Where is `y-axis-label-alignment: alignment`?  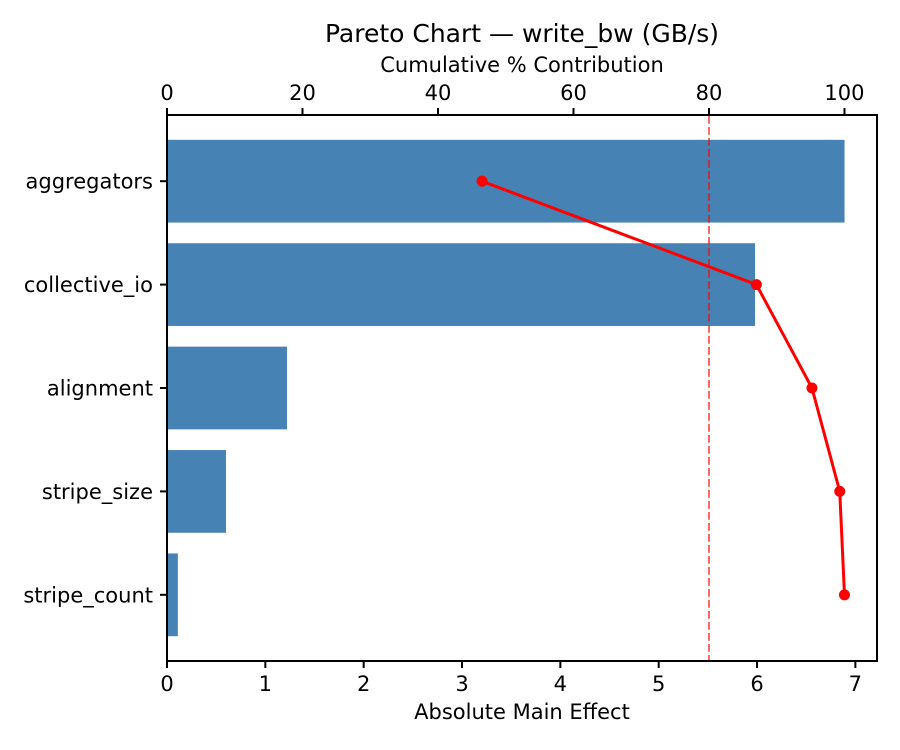 y-axis-label-alignment: alignment is located at coordinates (100, 389).